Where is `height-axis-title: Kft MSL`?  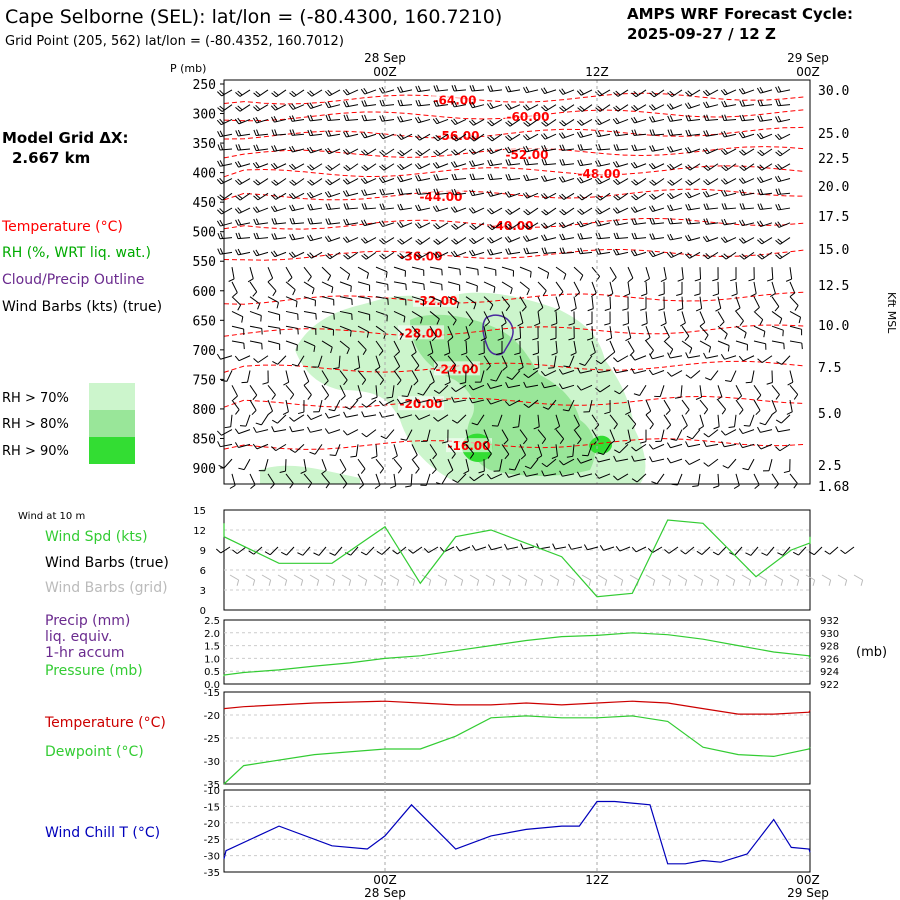
height-axis-title: Kft MSL is located at coordinates (891, 313).